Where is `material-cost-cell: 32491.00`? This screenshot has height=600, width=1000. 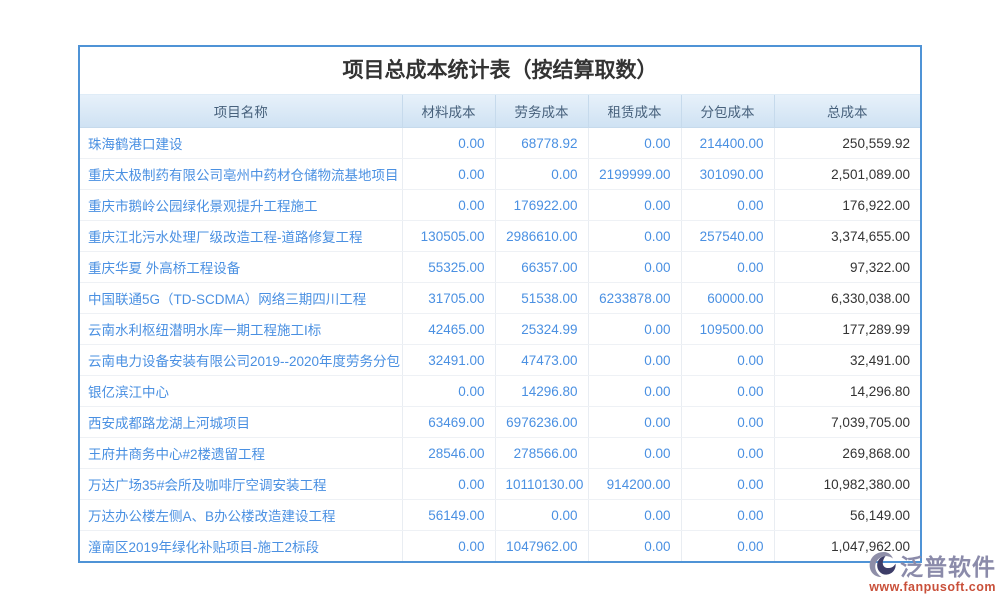
material-cost-cell: 32491.00 is located at coordinates (449, 360).